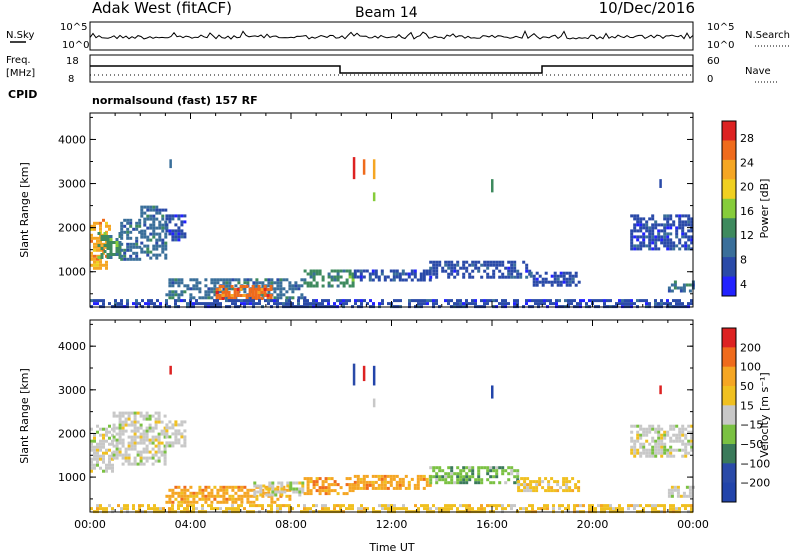 The image size is (800, 554). What do you see at coordinates (72, 390) in the screenshot?
I see `y-tick-label: 3000` at bounding box center [72, 390].